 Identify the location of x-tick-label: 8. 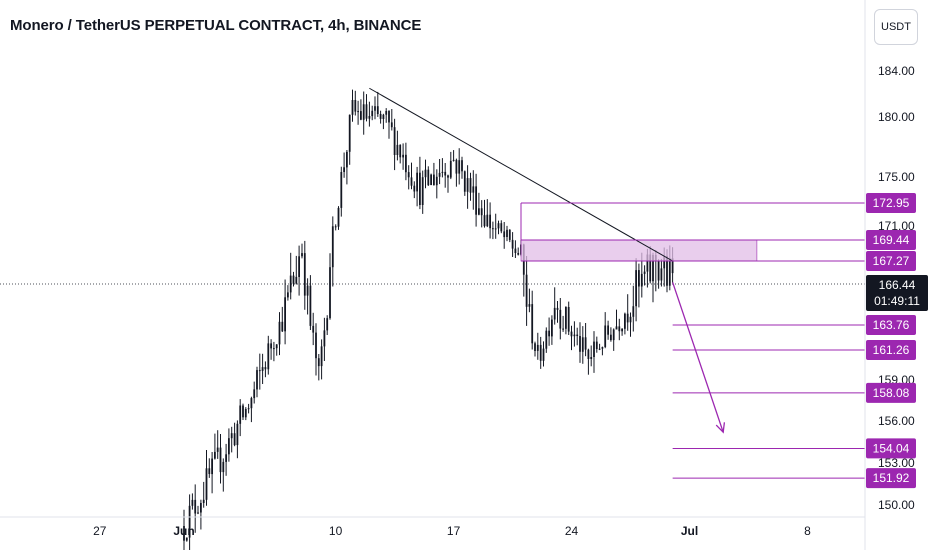
(807, 531).